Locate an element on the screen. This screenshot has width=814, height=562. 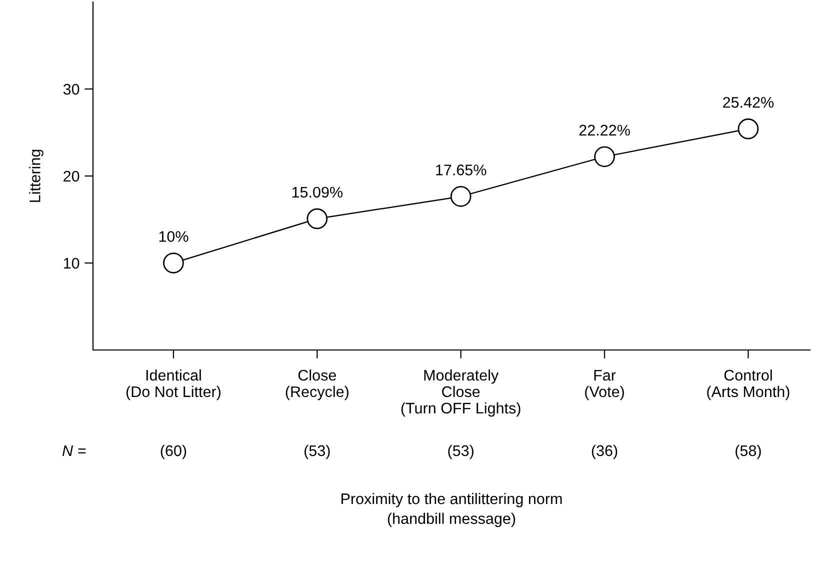
x-tick-label: Identical (Do Not Litter) is located at coordinates (173, 384).